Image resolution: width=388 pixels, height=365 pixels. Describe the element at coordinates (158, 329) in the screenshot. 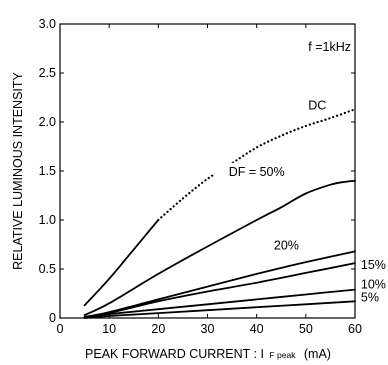

I see `x-tick-label: 20` at that location.